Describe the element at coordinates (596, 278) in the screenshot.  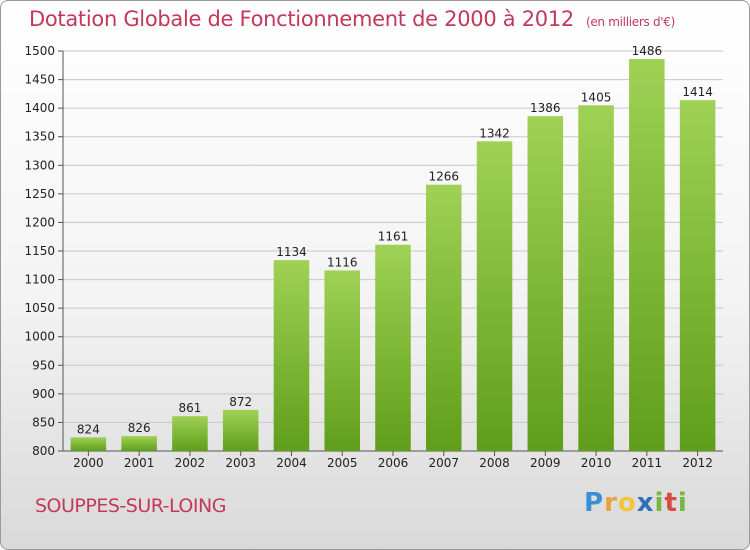
I see `bar-2010` at that location.